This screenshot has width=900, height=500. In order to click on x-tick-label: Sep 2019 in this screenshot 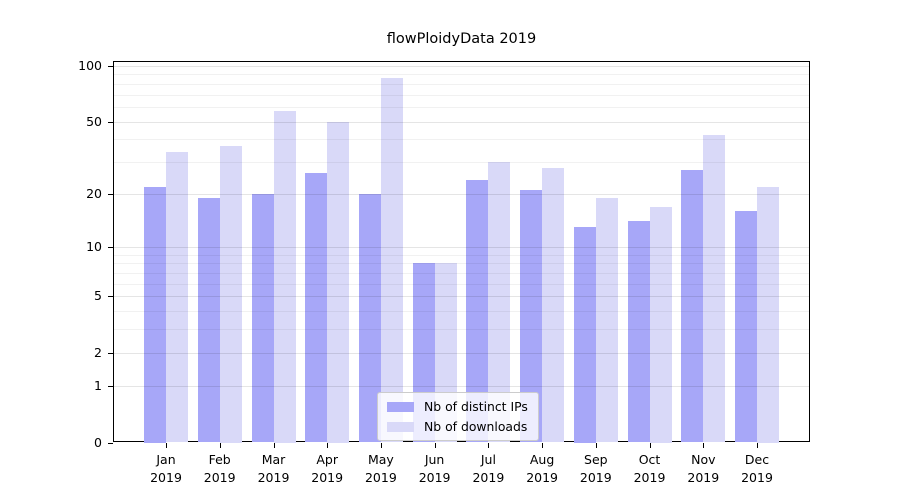, I will do `click(595, 468)`.